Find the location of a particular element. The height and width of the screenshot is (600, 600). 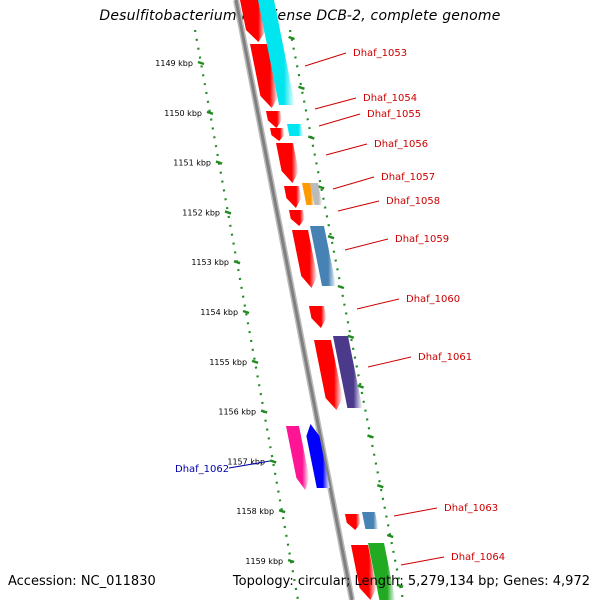

gene-purple is located at coordinates (348, 372).